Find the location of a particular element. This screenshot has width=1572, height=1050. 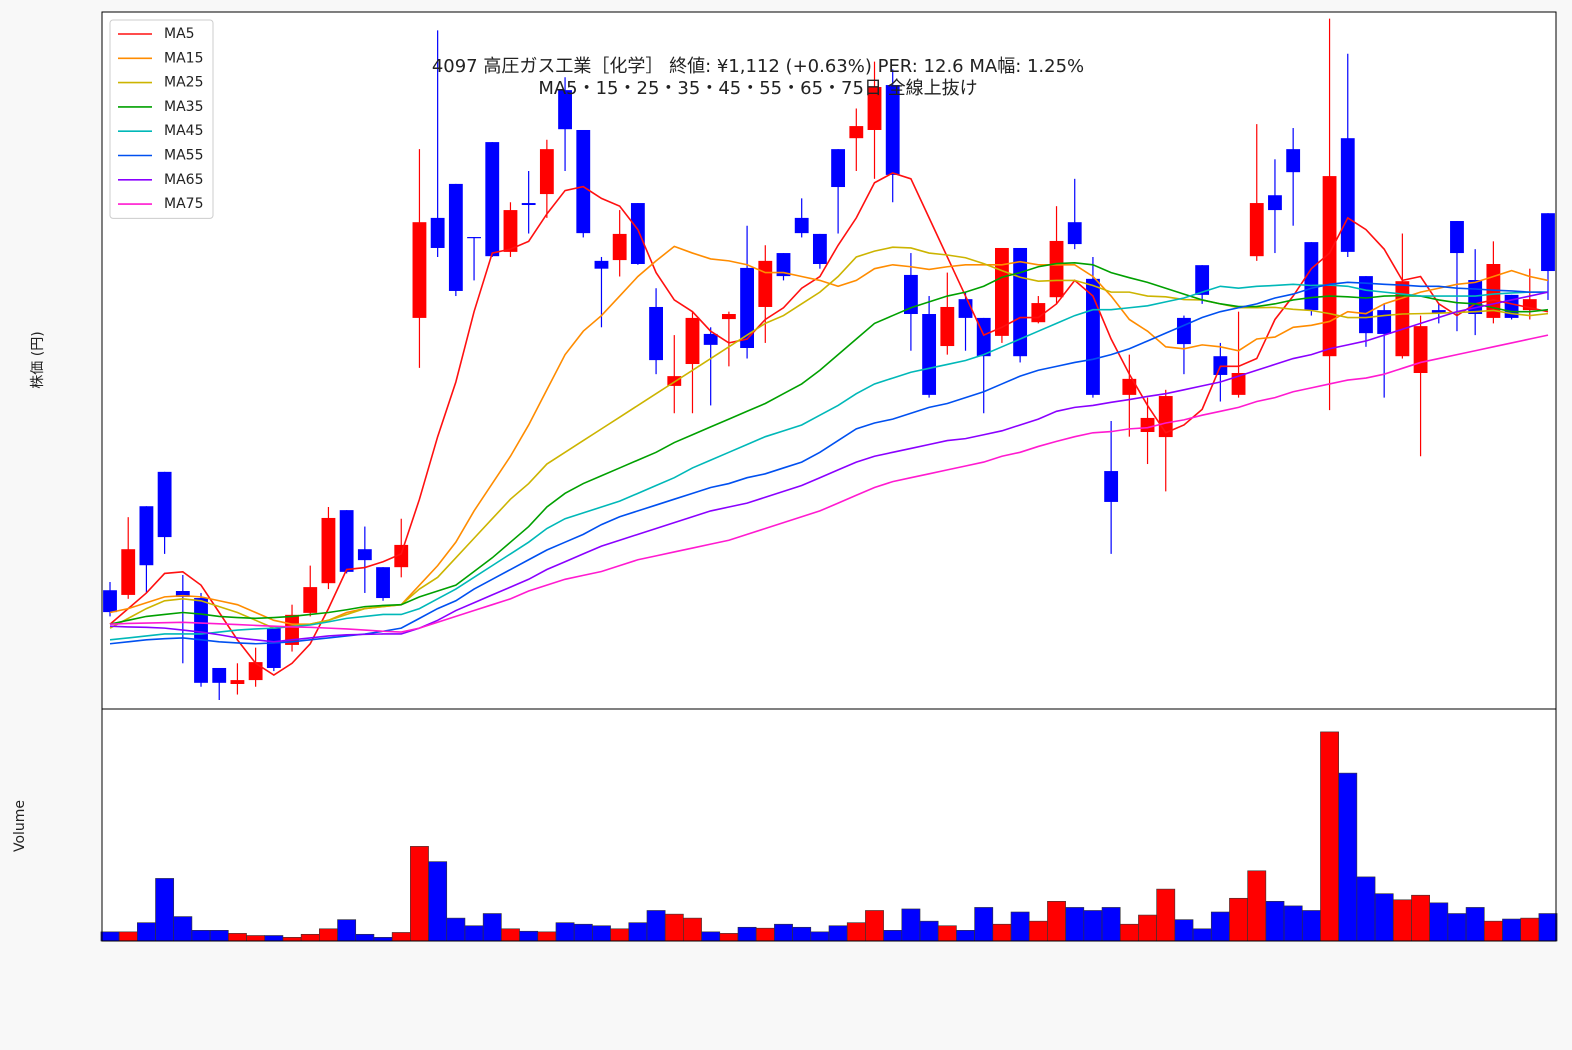

legend-label: MA75 is located at coordinates (183, 204).